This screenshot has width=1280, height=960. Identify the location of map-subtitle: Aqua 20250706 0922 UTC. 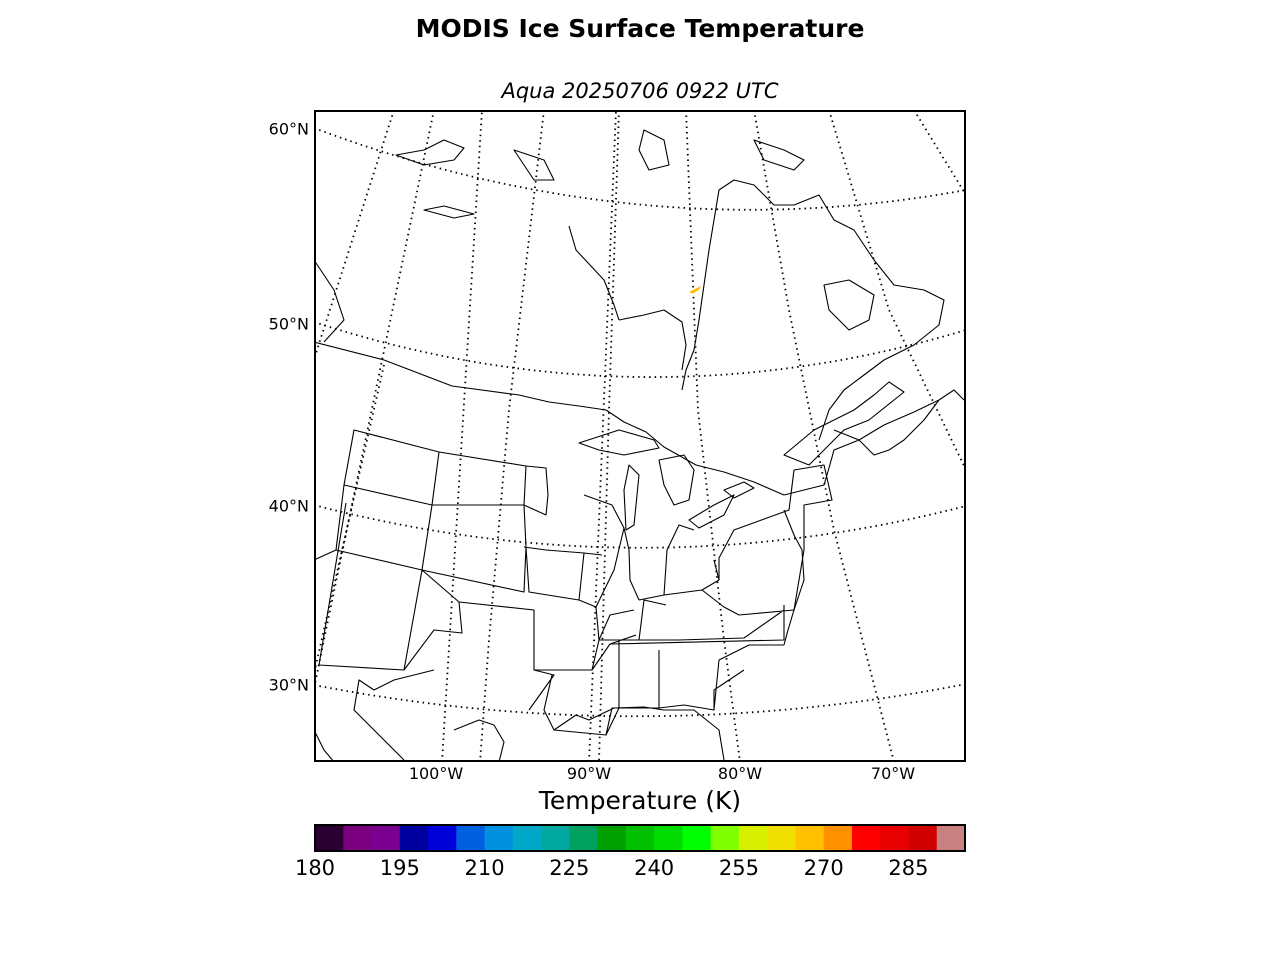
(640, 91).